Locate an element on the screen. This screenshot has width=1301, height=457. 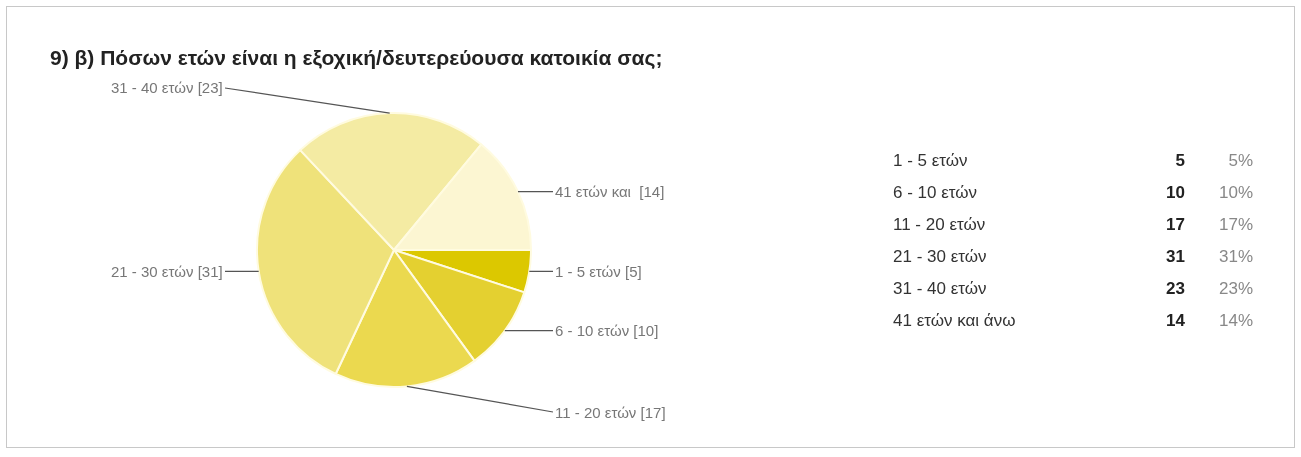
data-label: 14 is located at coordinates (1175, 321).